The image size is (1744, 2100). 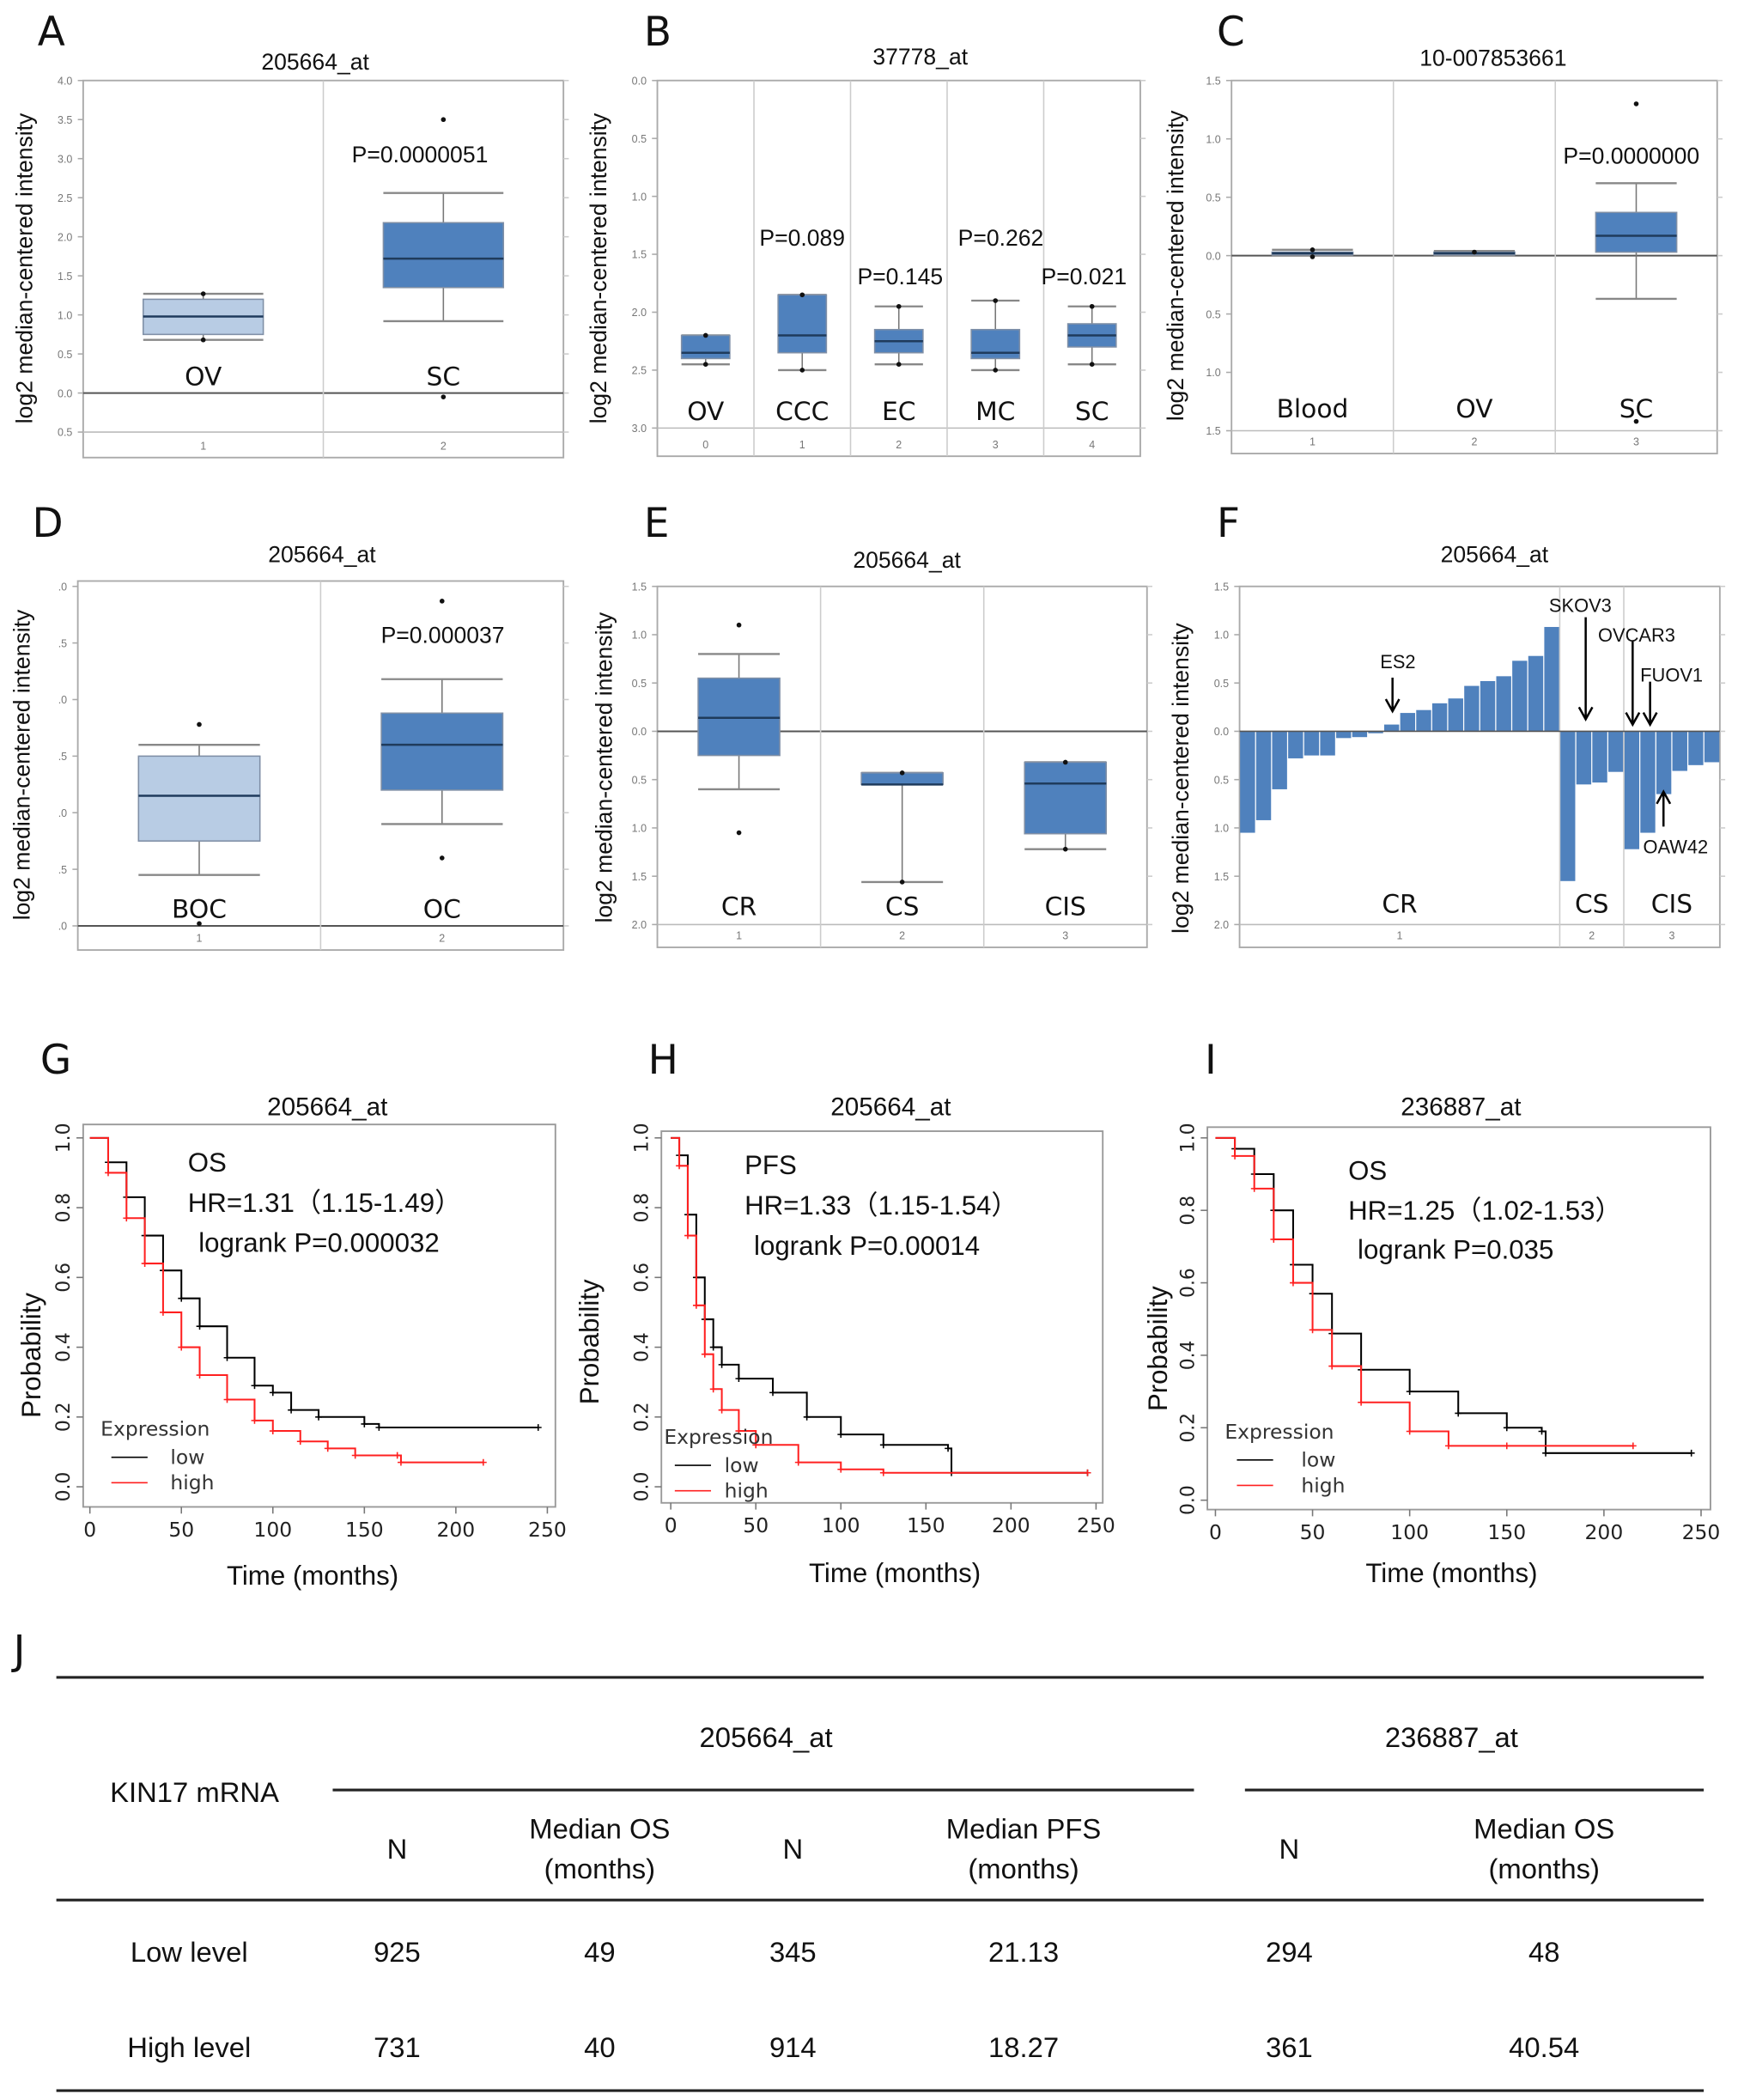 What do you see at coordinates (1289, 1849) in the screenshot?
I see `table-column-header: N` at bounding box center [1289, 1849].